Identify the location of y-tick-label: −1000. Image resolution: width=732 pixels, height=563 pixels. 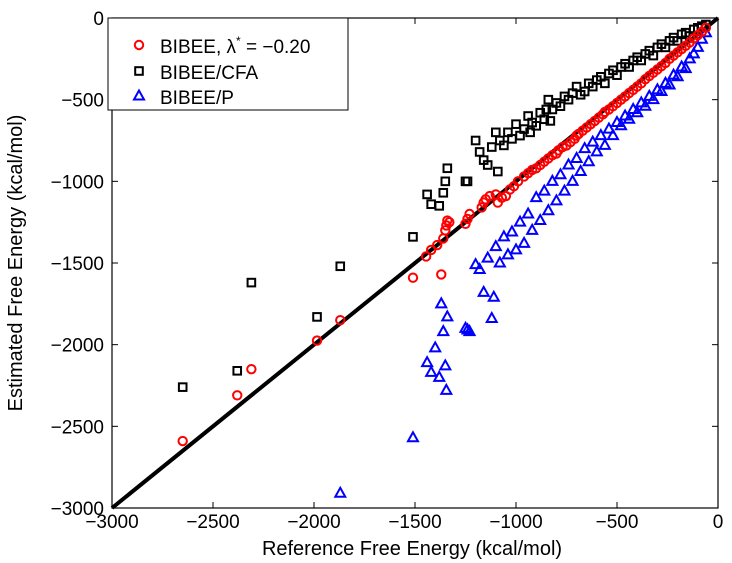
(77, 182).